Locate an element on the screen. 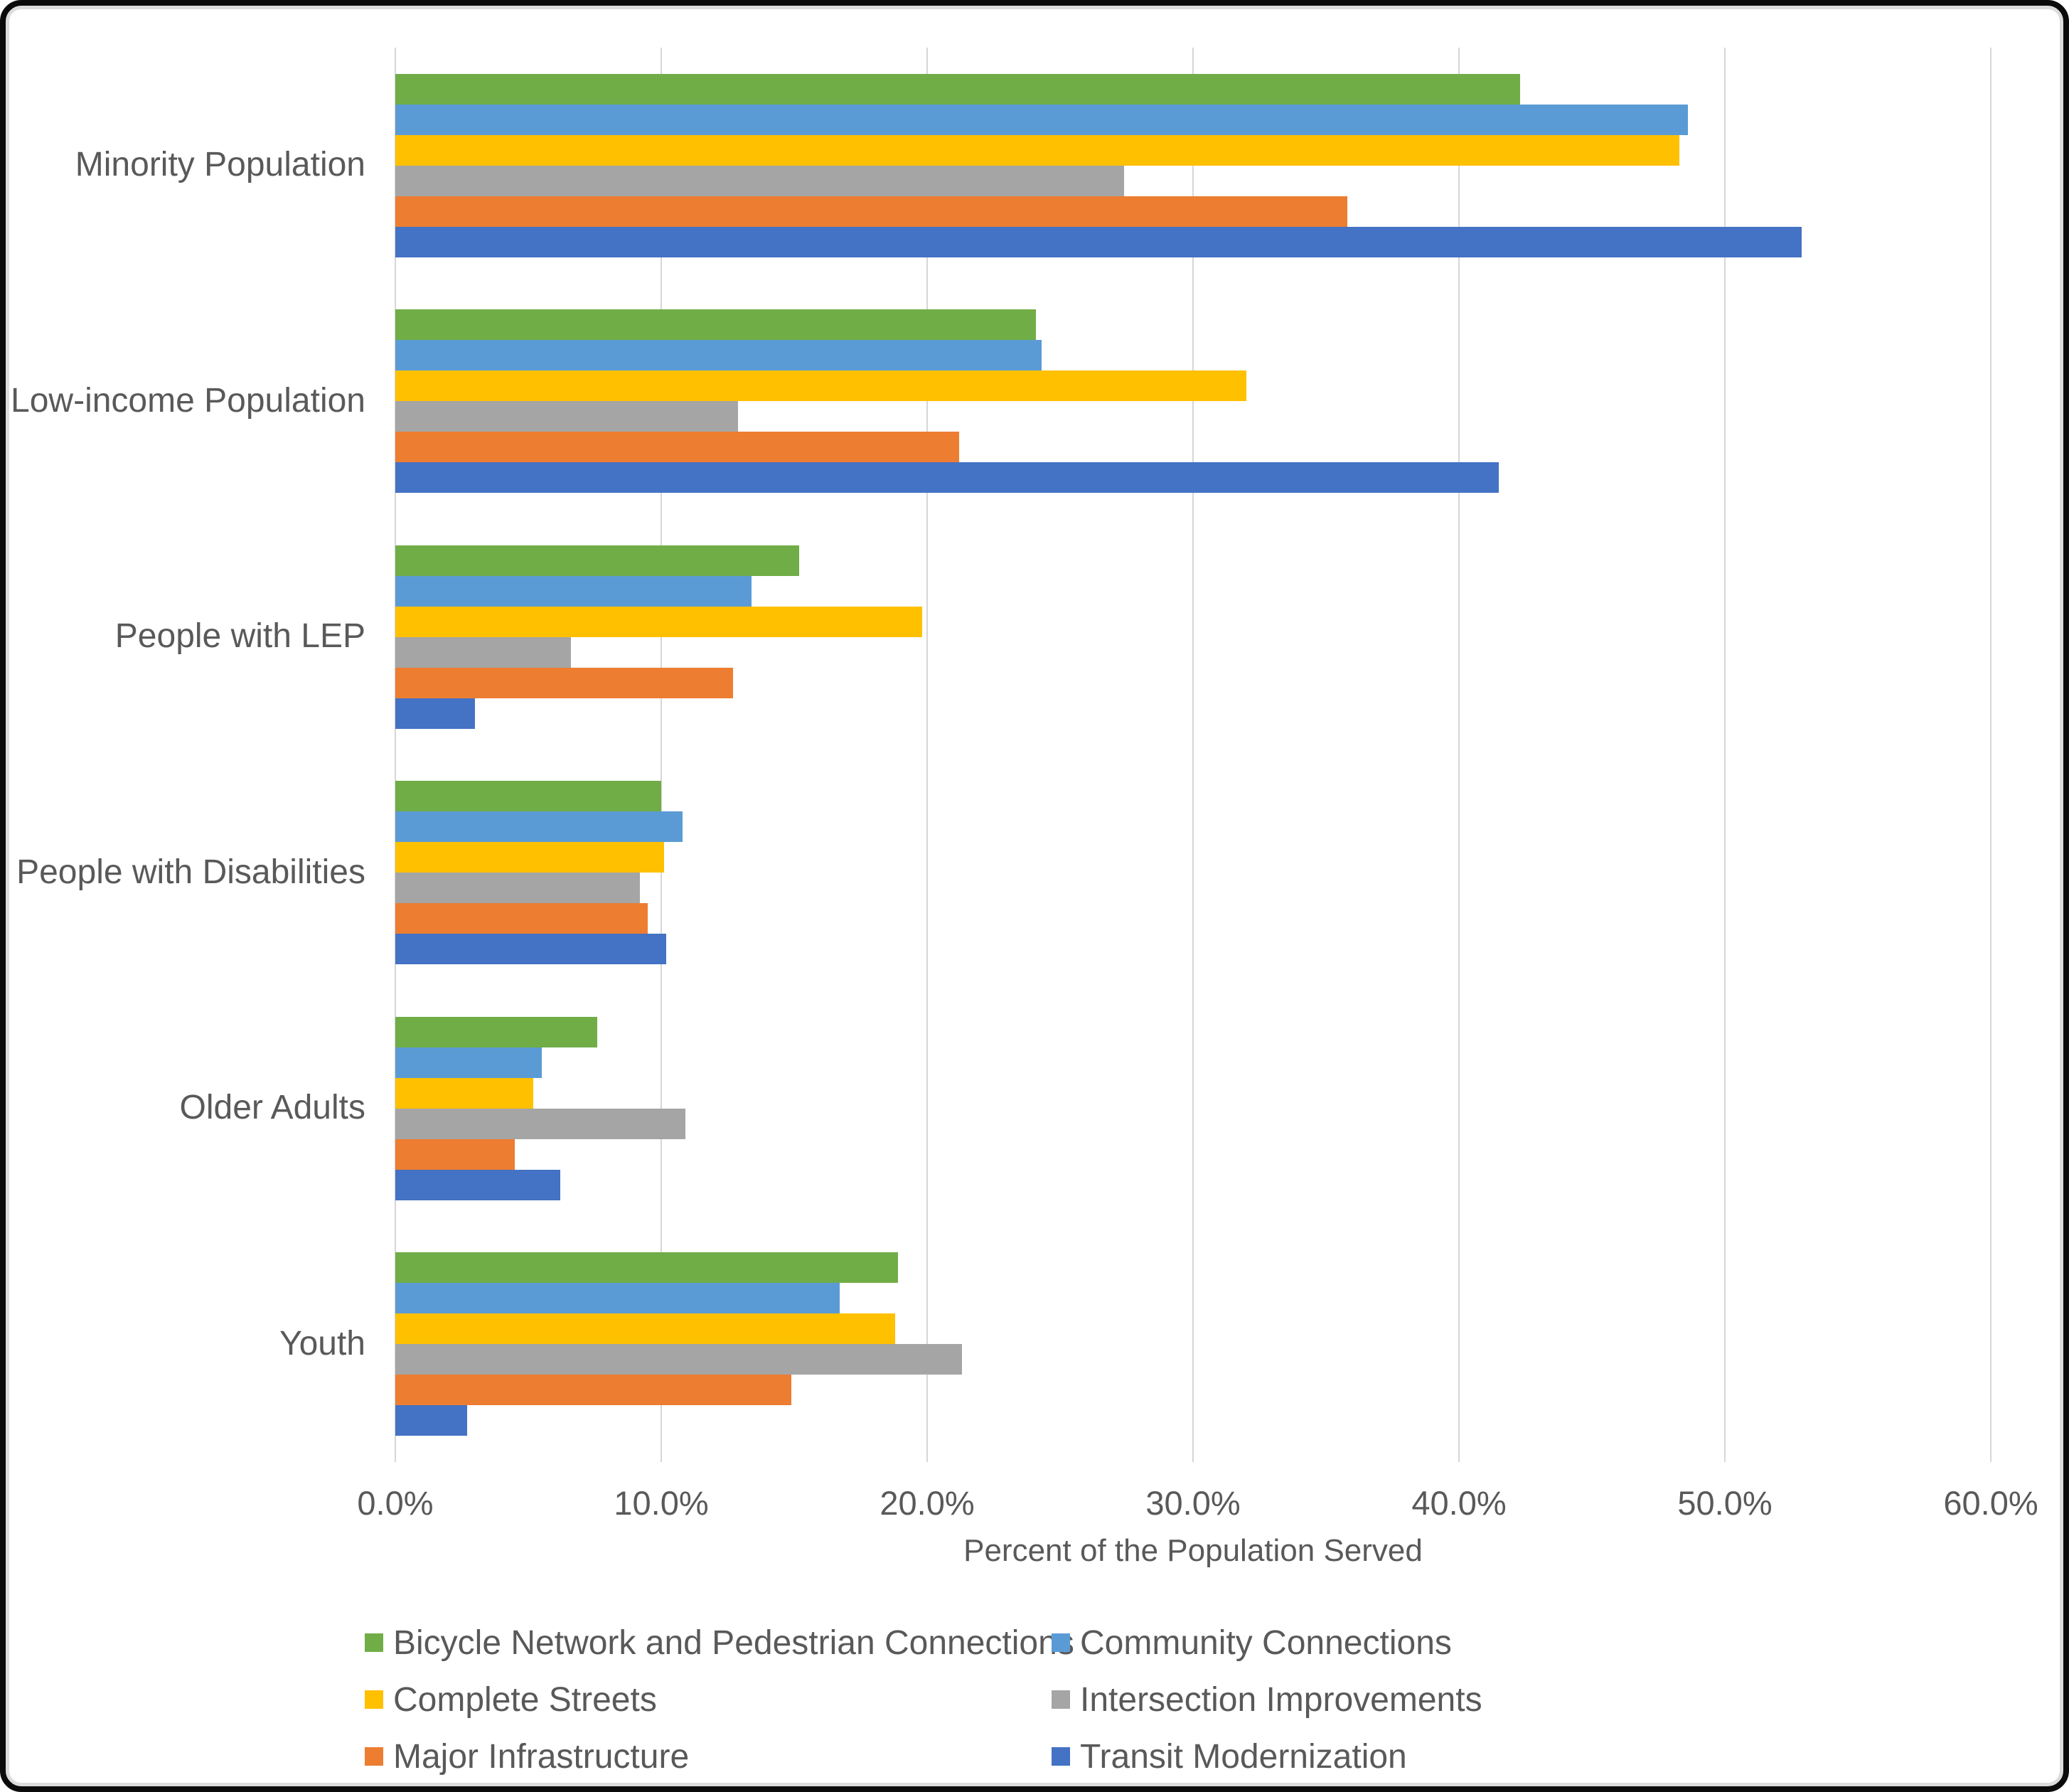 This screenshot has height=1792, width=2069. legend-item: Major Infrastructure is located at coordinates (527, 1756).